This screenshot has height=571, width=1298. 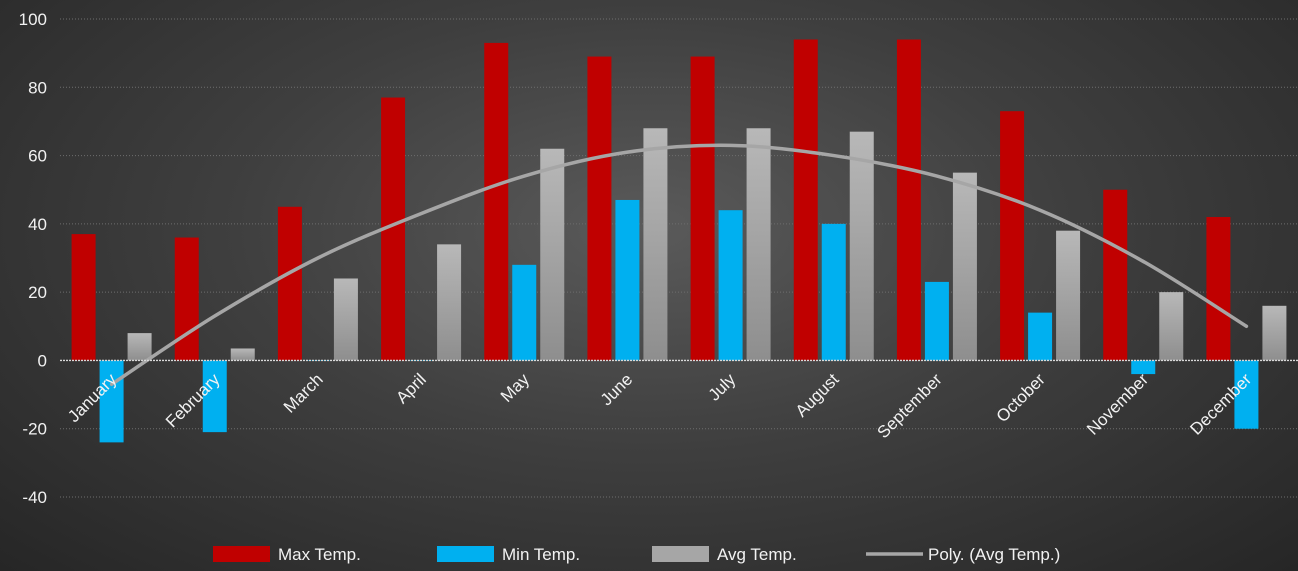 I want to click on x-tick-label: July, so click(x=722, y=386).